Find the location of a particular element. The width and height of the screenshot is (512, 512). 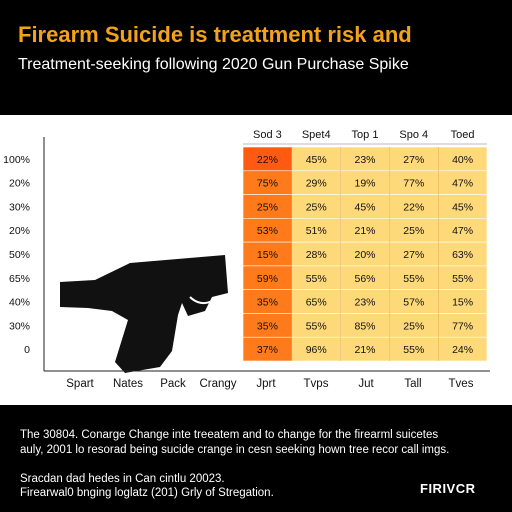

bottom-label: Jut is located at coordinates (366, 384).